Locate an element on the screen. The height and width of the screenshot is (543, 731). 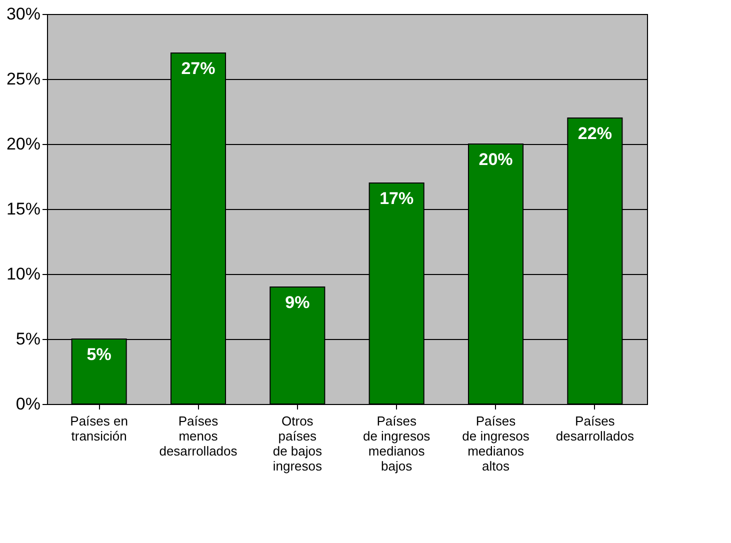
data-label: 27% is located at coordinates (198, 68).